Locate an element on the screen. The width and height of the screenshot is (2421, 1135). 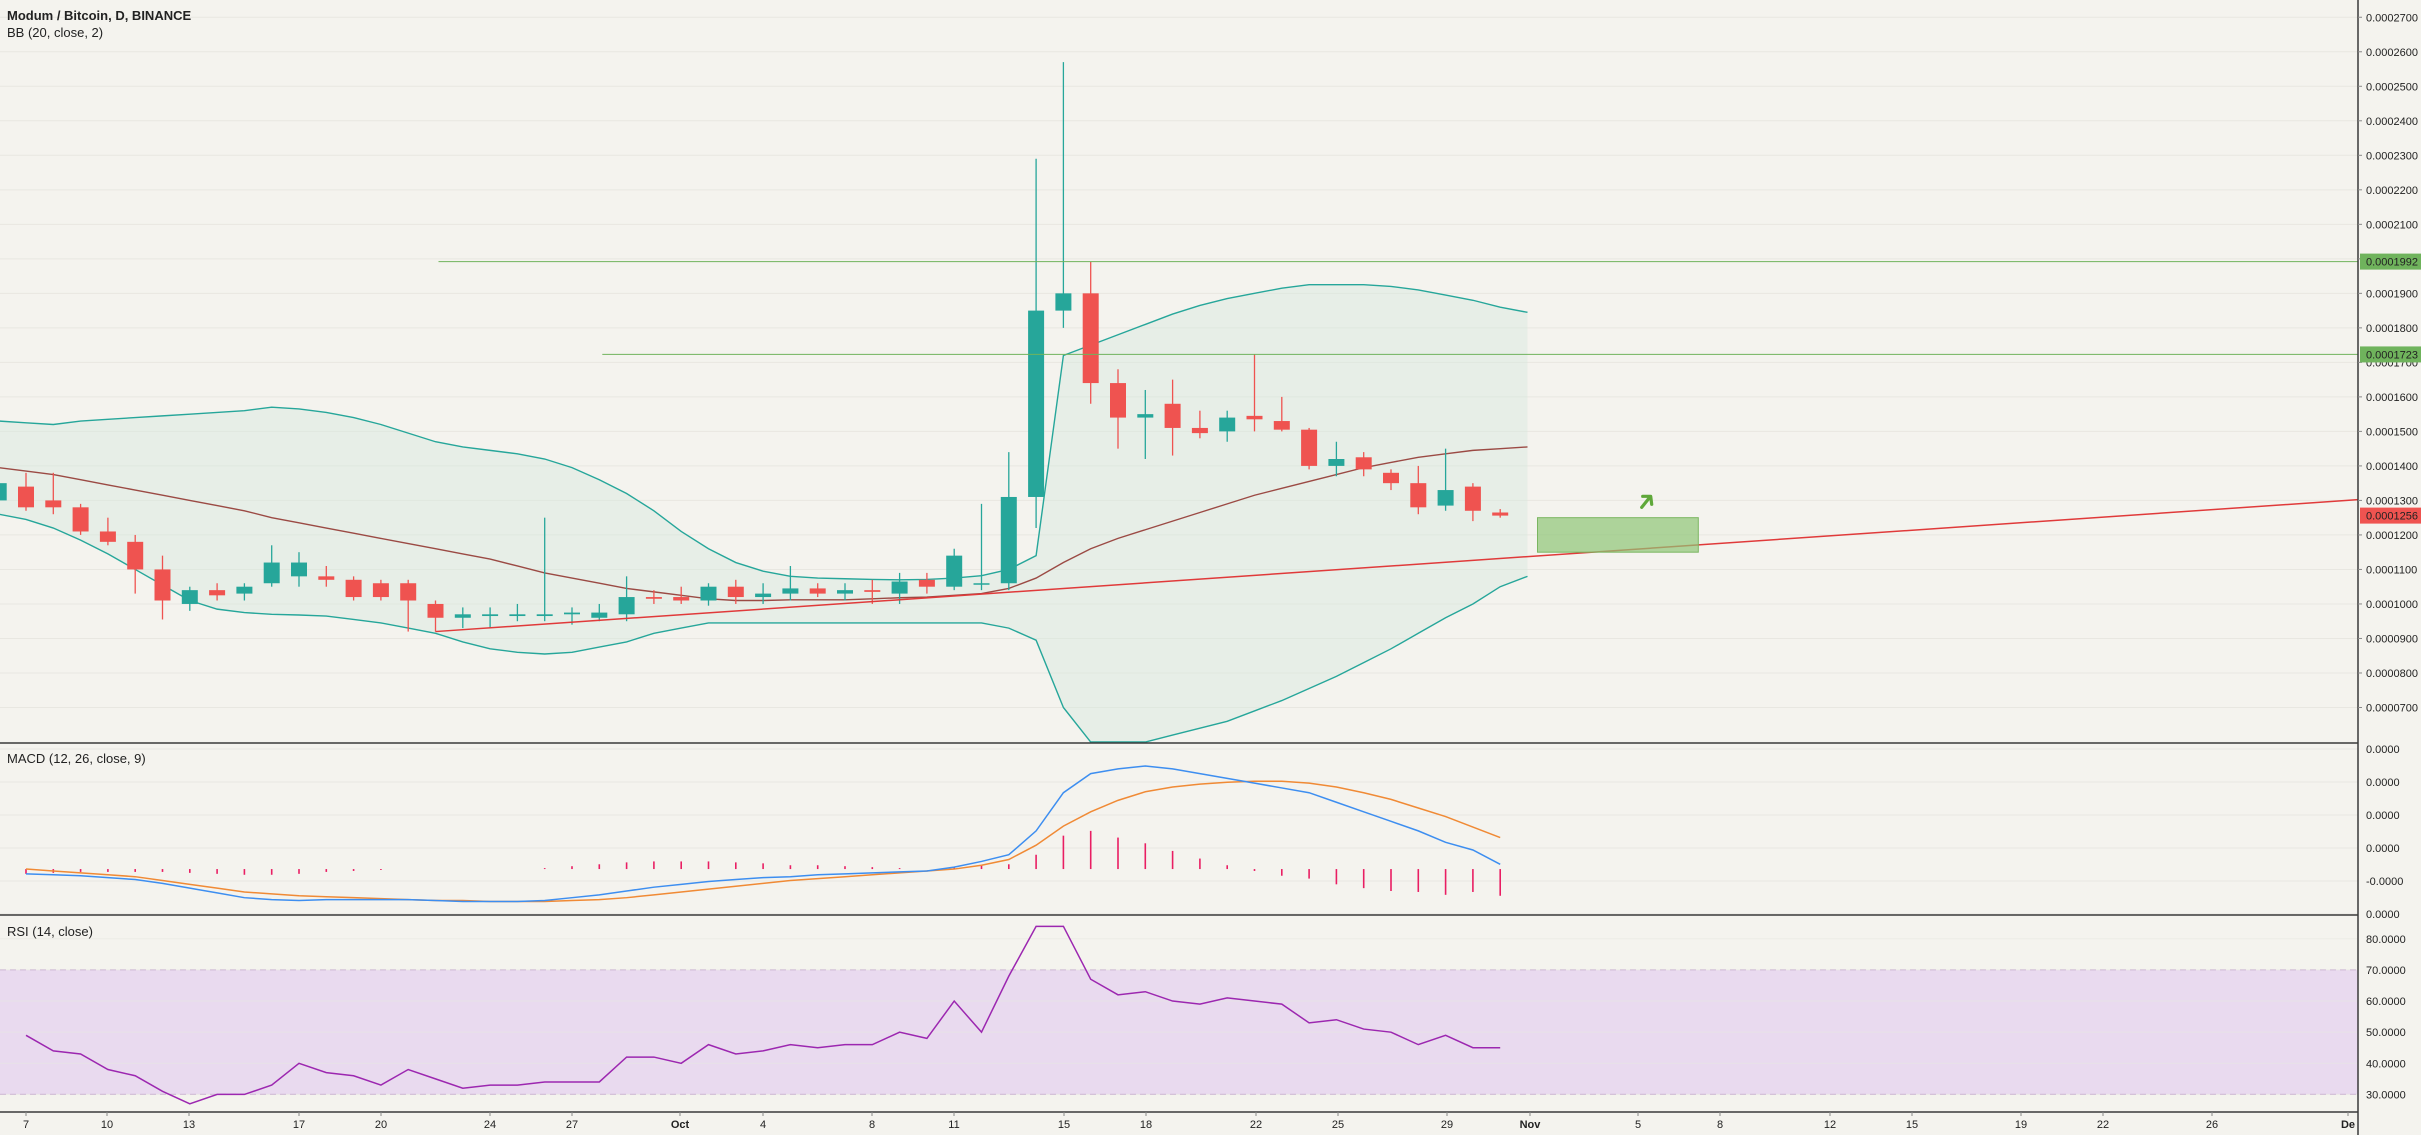
rsi-line is located at coordinates (763, 1015).